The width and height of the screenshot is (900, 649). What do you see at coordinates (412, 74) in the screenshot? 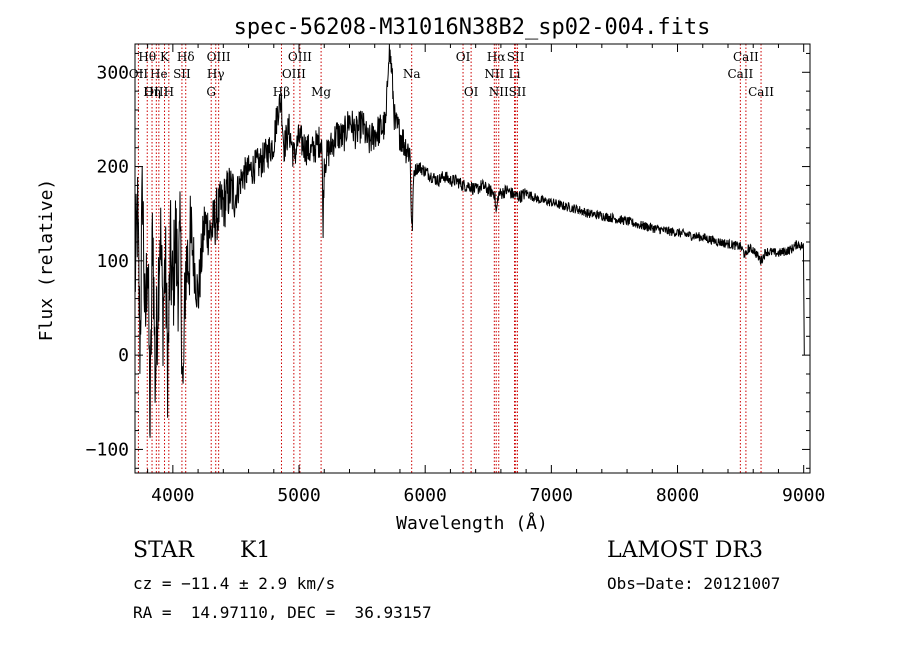
I see `line-marker-label: Na` at bounding box center [412, 74].